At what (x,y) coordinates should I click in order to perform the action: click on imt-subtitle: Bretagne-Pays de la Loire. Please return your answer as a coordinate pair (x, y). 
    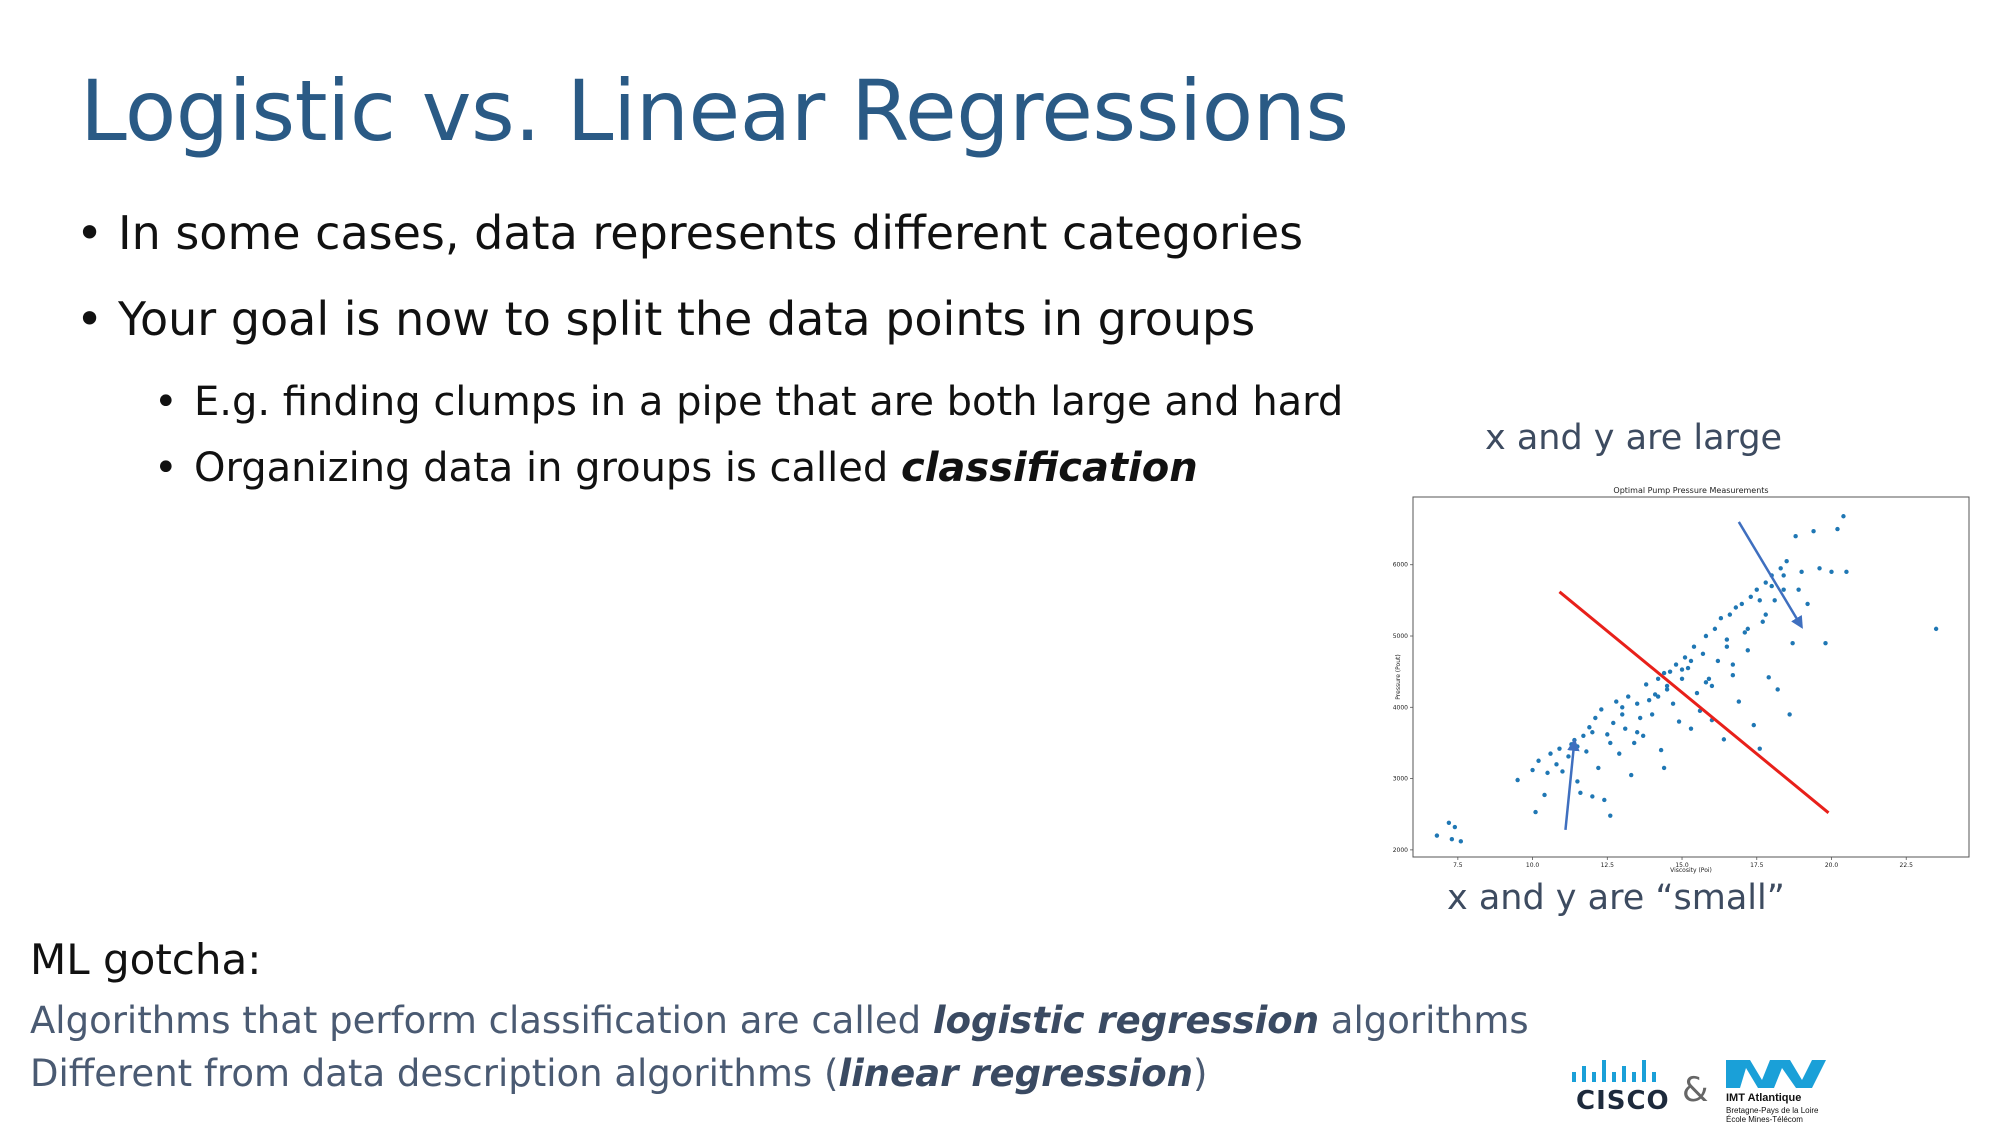
    Looking at the image, I should click on (1772, 1110).